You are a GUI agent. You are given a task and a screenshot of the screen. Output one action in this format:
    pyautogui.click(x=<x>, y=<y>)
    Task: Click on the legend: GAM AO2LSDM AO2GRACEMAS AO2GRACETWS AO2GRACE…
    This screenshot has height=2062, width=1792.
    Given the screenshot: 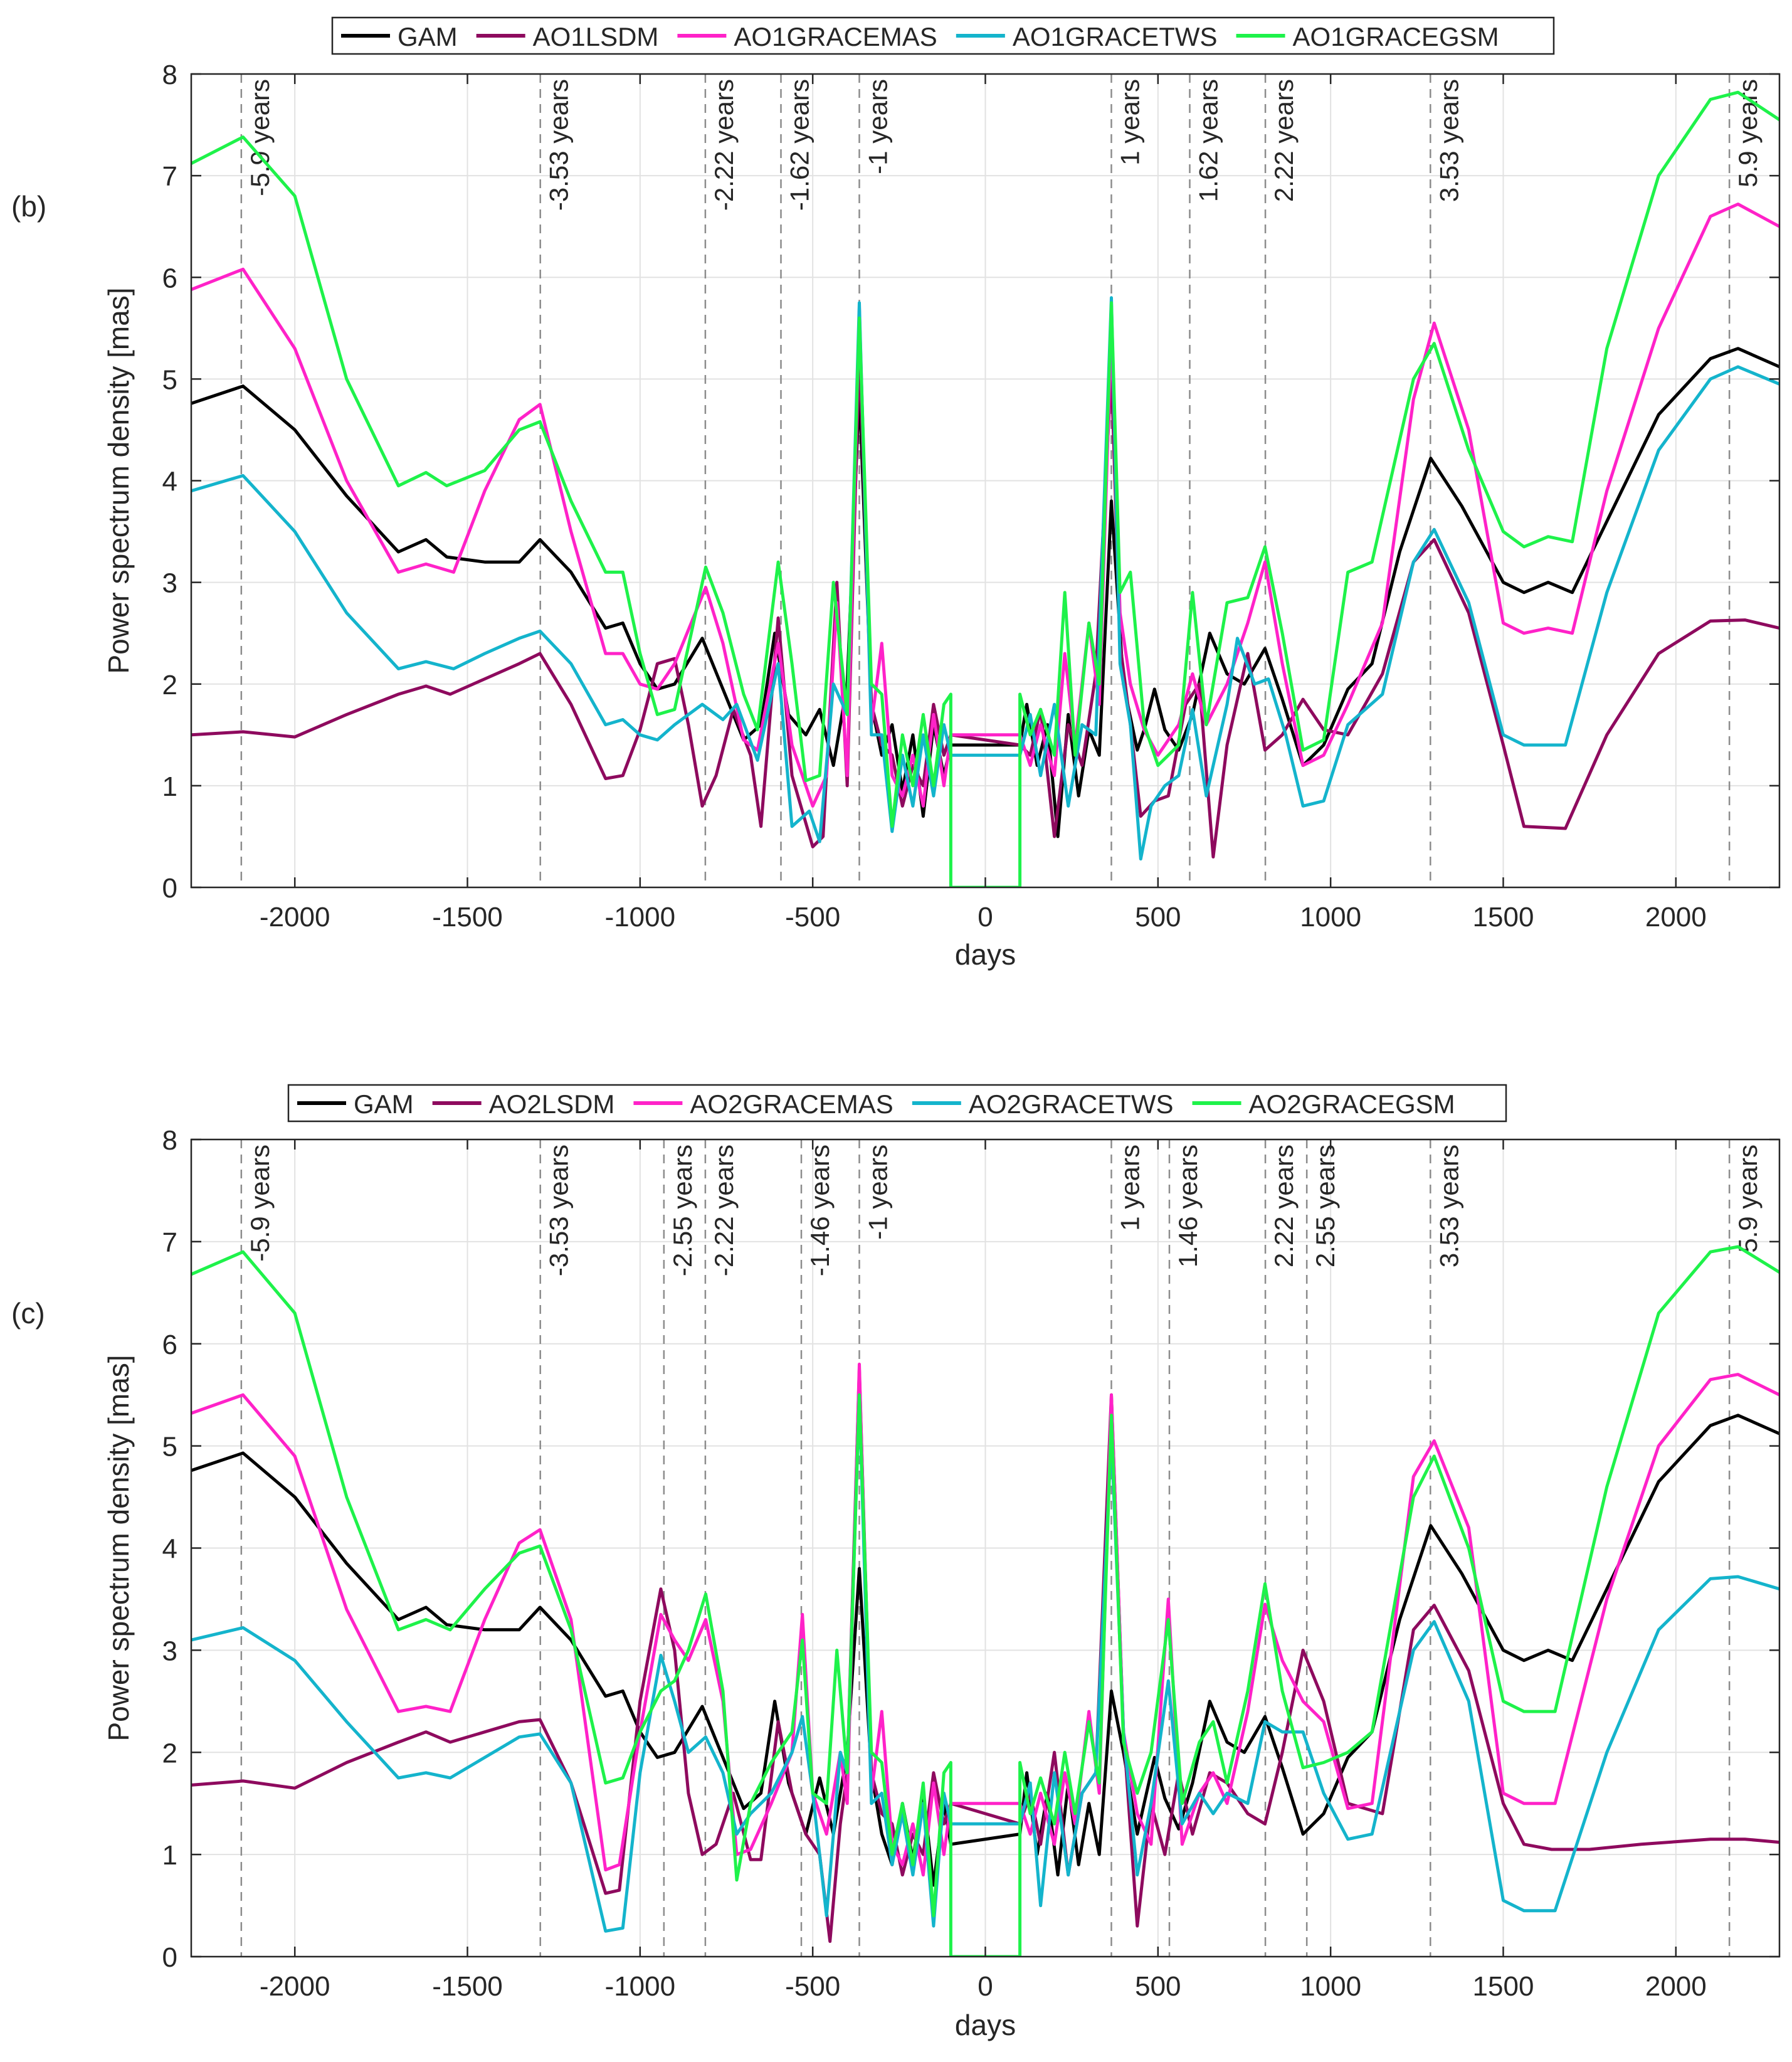 What is the action you would take?
    pyautogui.click(x=897, y=1103)
    